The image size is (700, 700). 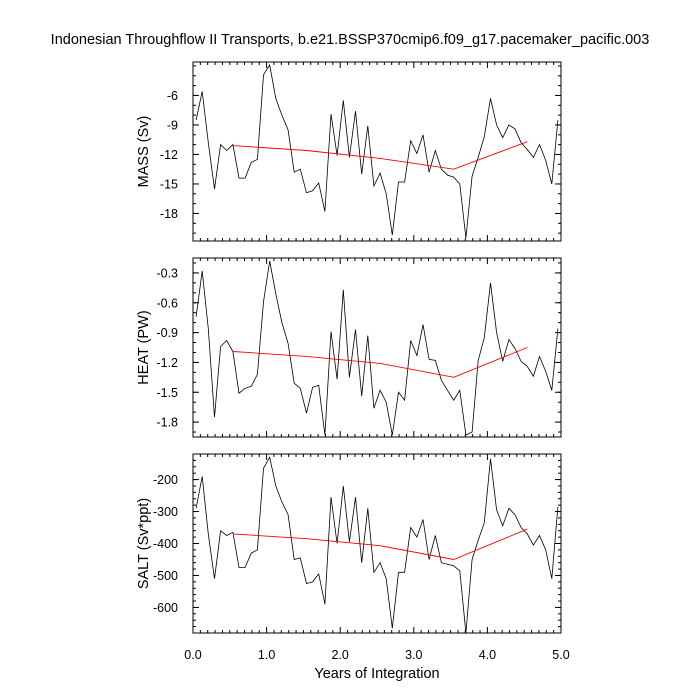 What do you see at coordinates (165, 480) in the screenshot?
I see `salt-y-tick-label: -200` at bounding box center [165, 480].